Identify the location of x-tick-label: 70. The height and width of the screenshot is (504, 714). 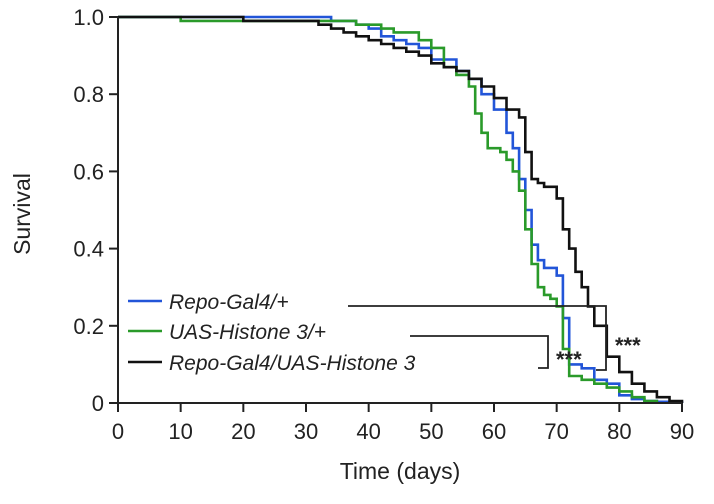
(556, 431).